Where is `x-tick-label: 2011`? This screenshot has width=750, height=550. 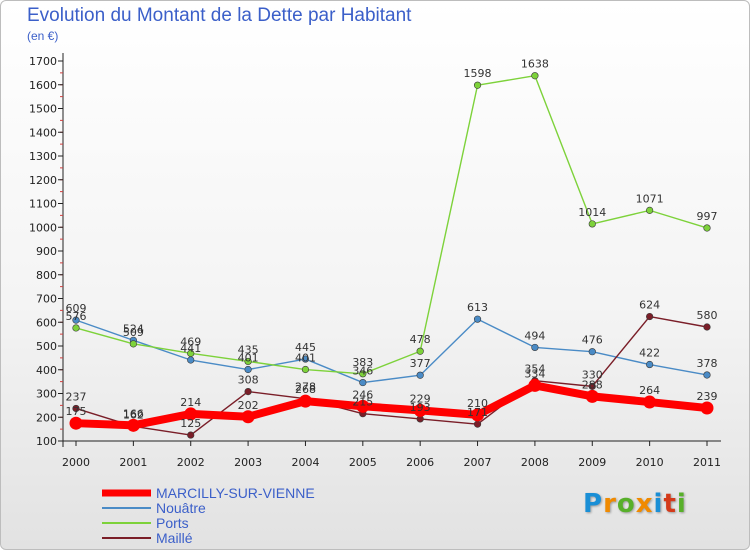 x-tick-label: 2011 is located at coordinates (707, 462).